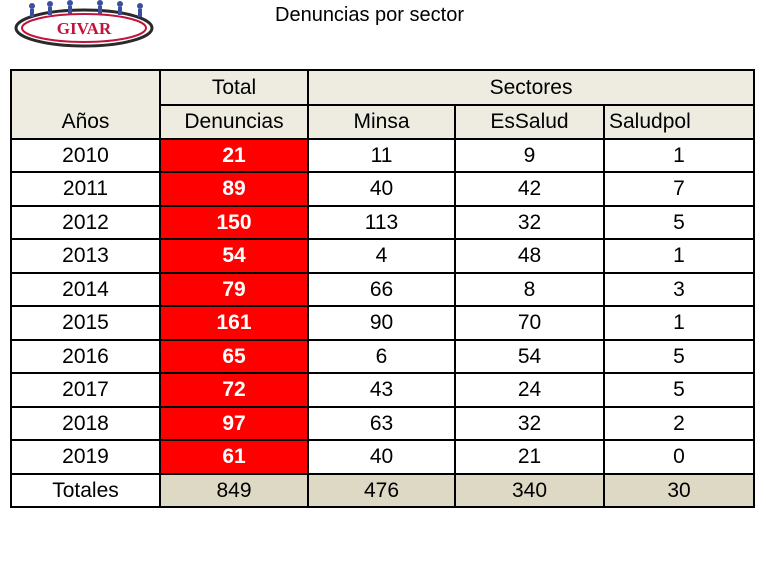 Image resolution: width=766 pixels, height=570 pixels. I want to click on total-cell: 79, so click(234, 289).